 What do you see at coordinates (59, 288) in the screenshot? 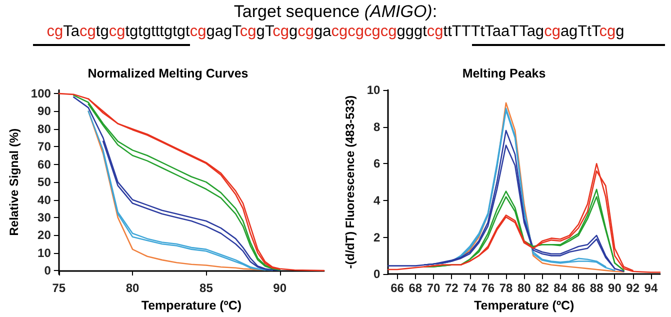
I see `x-tick-label: 75` at bounding box center [59, 288].